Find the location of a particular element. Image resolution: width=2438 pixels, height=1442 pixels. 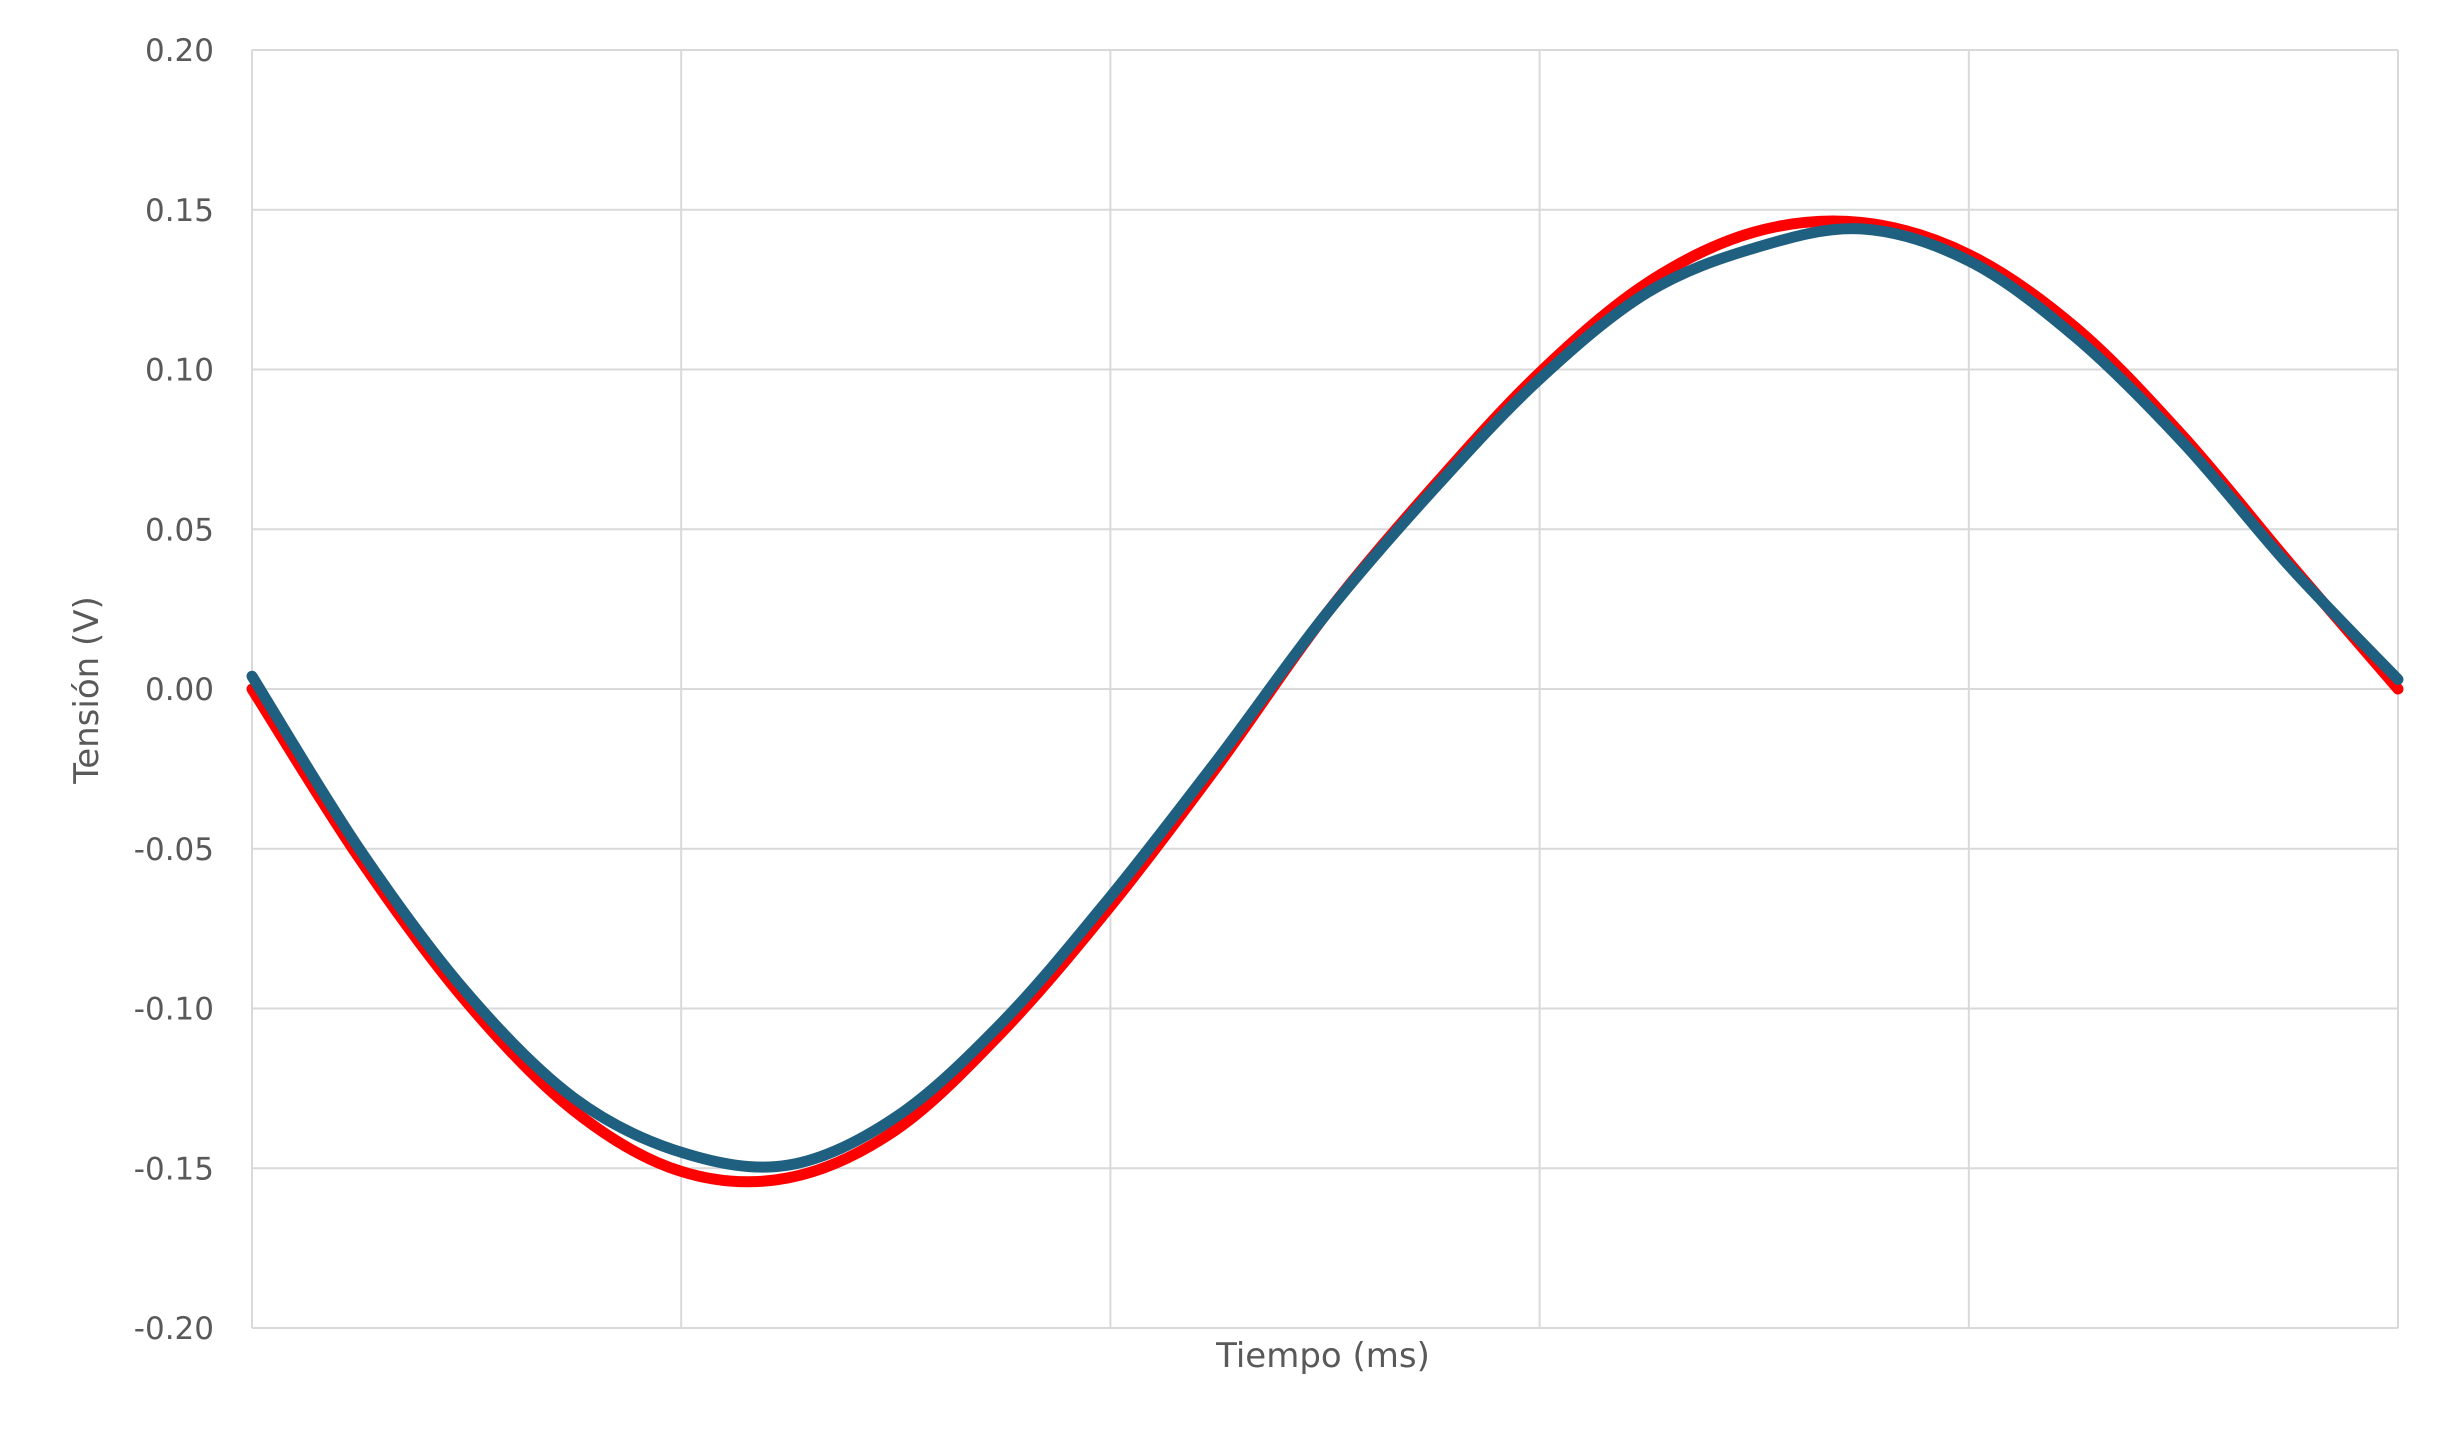

y-tick-label: -0.10 is located at coordinates (174, 1010).